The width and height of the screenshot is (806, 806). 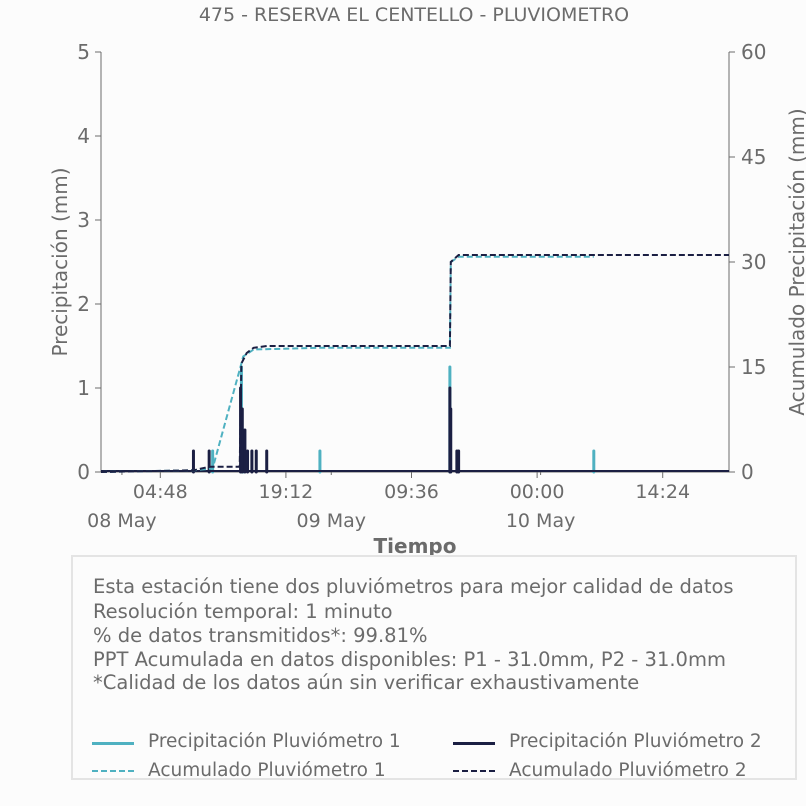 I want to click on legend-swatch-p1, so click(x=113, y=743).